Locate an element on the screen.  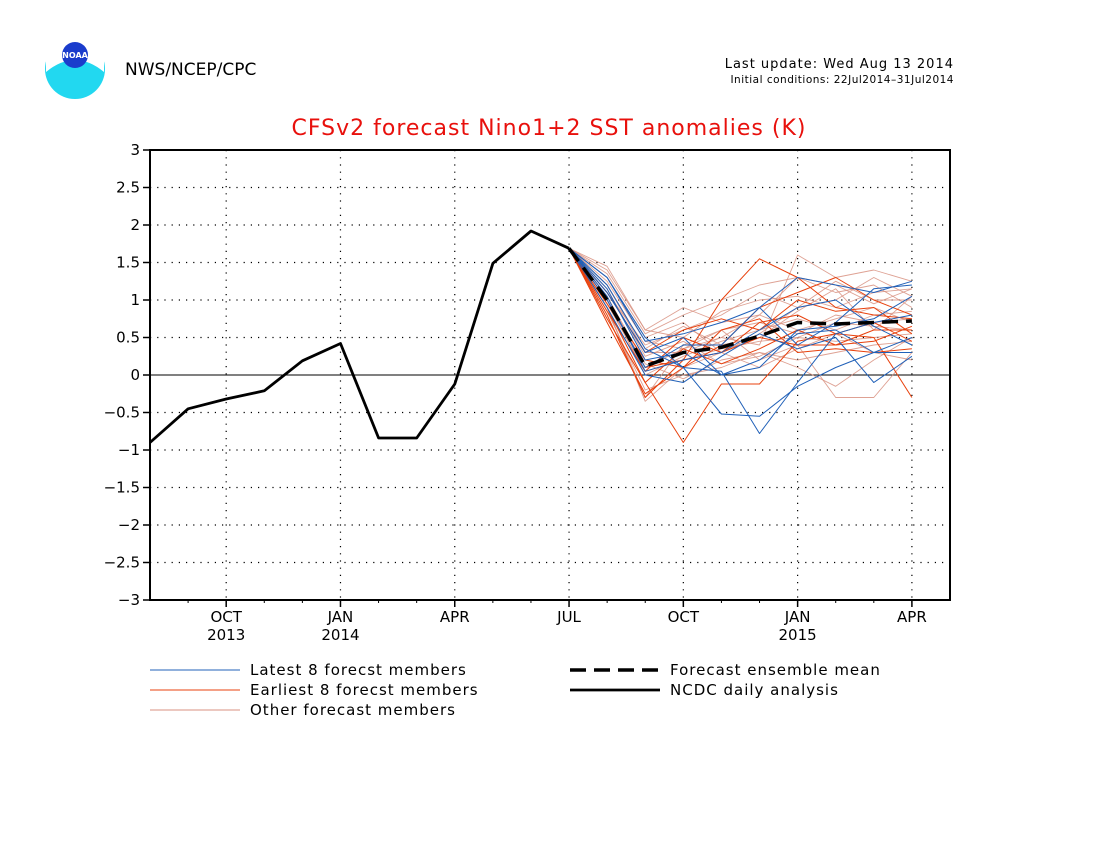
y-tick-label: −1 is located at coordinates (129, 450).